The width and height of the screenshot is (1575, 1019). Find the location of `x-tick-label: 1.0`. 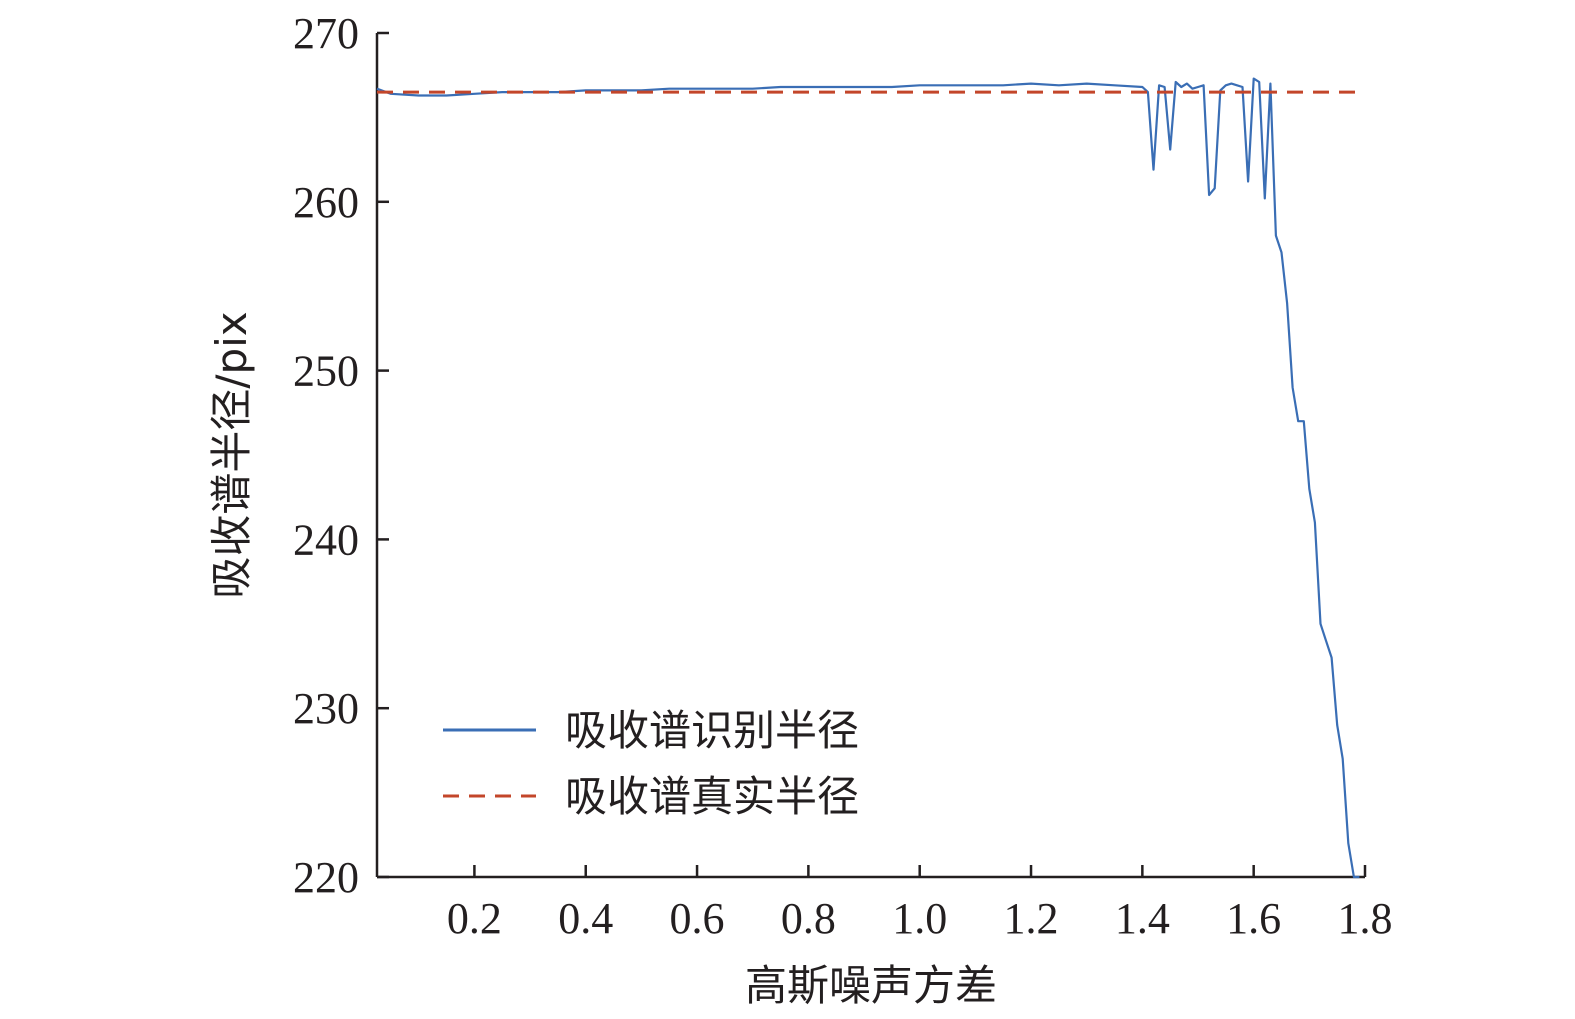

x-tick-label: 1.0 is located at coordinates (919, 918).